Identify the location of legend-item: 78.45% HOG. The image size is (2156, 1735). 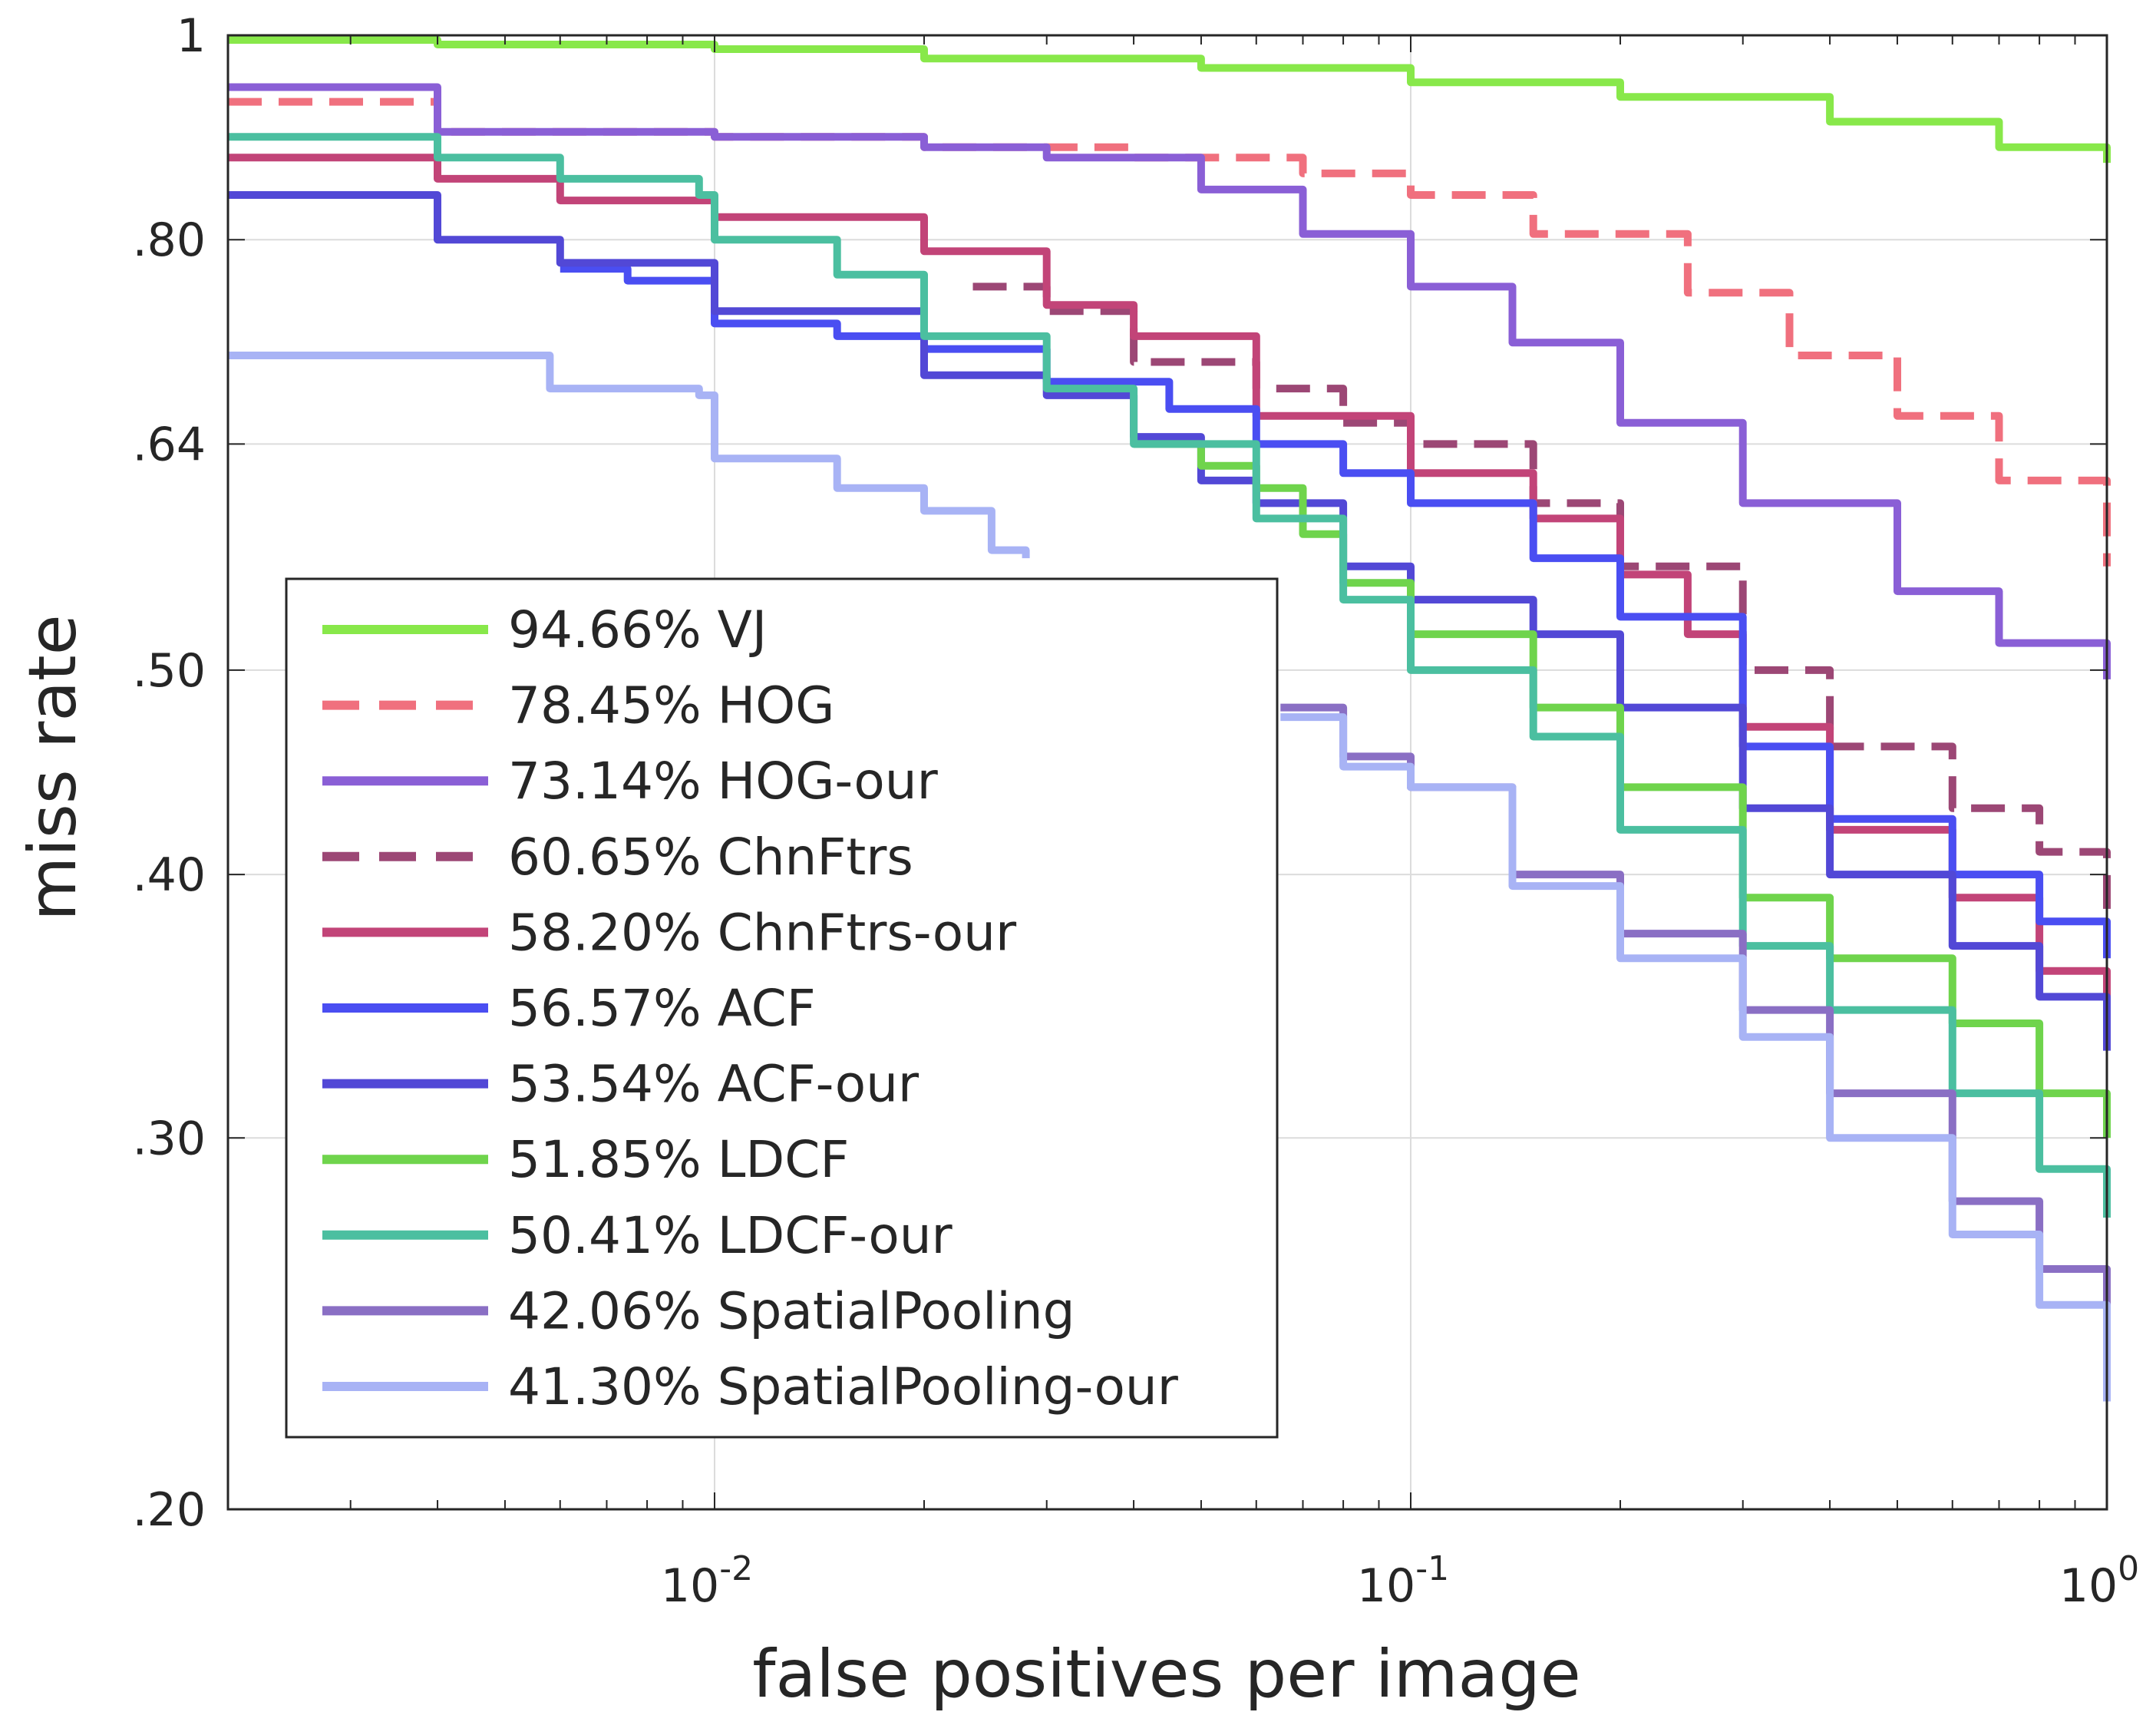
(578, 705).